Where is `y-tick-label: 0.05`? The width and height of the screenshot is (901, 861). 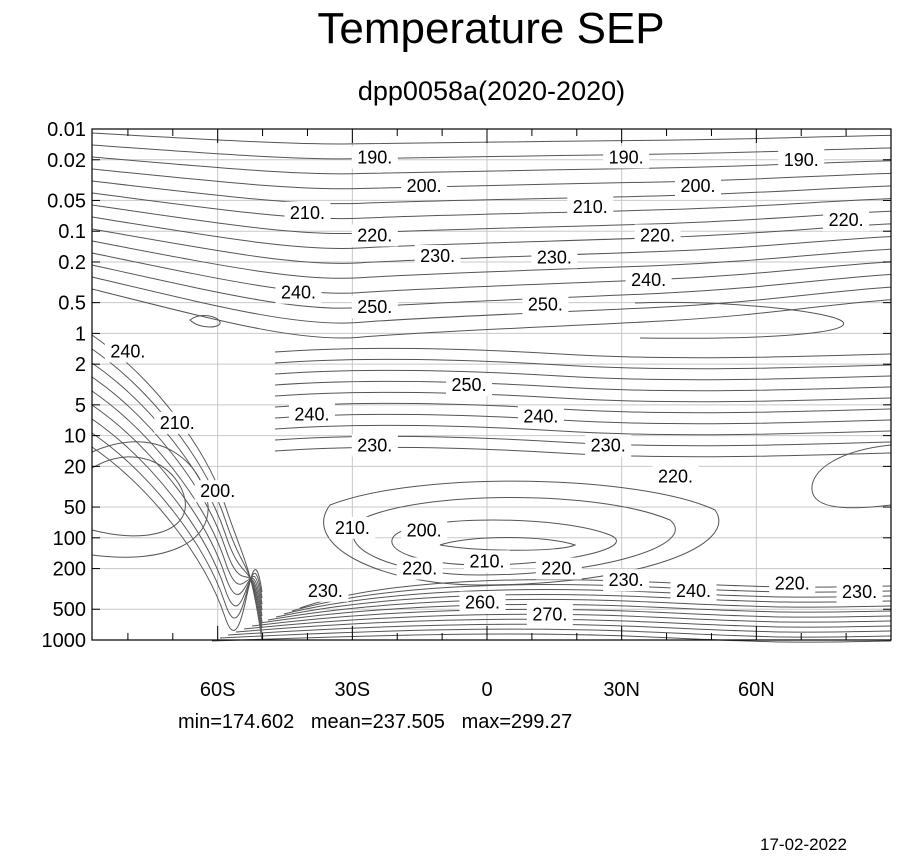 y-tick-label: 0.05 is located at coordinates (66, 201).